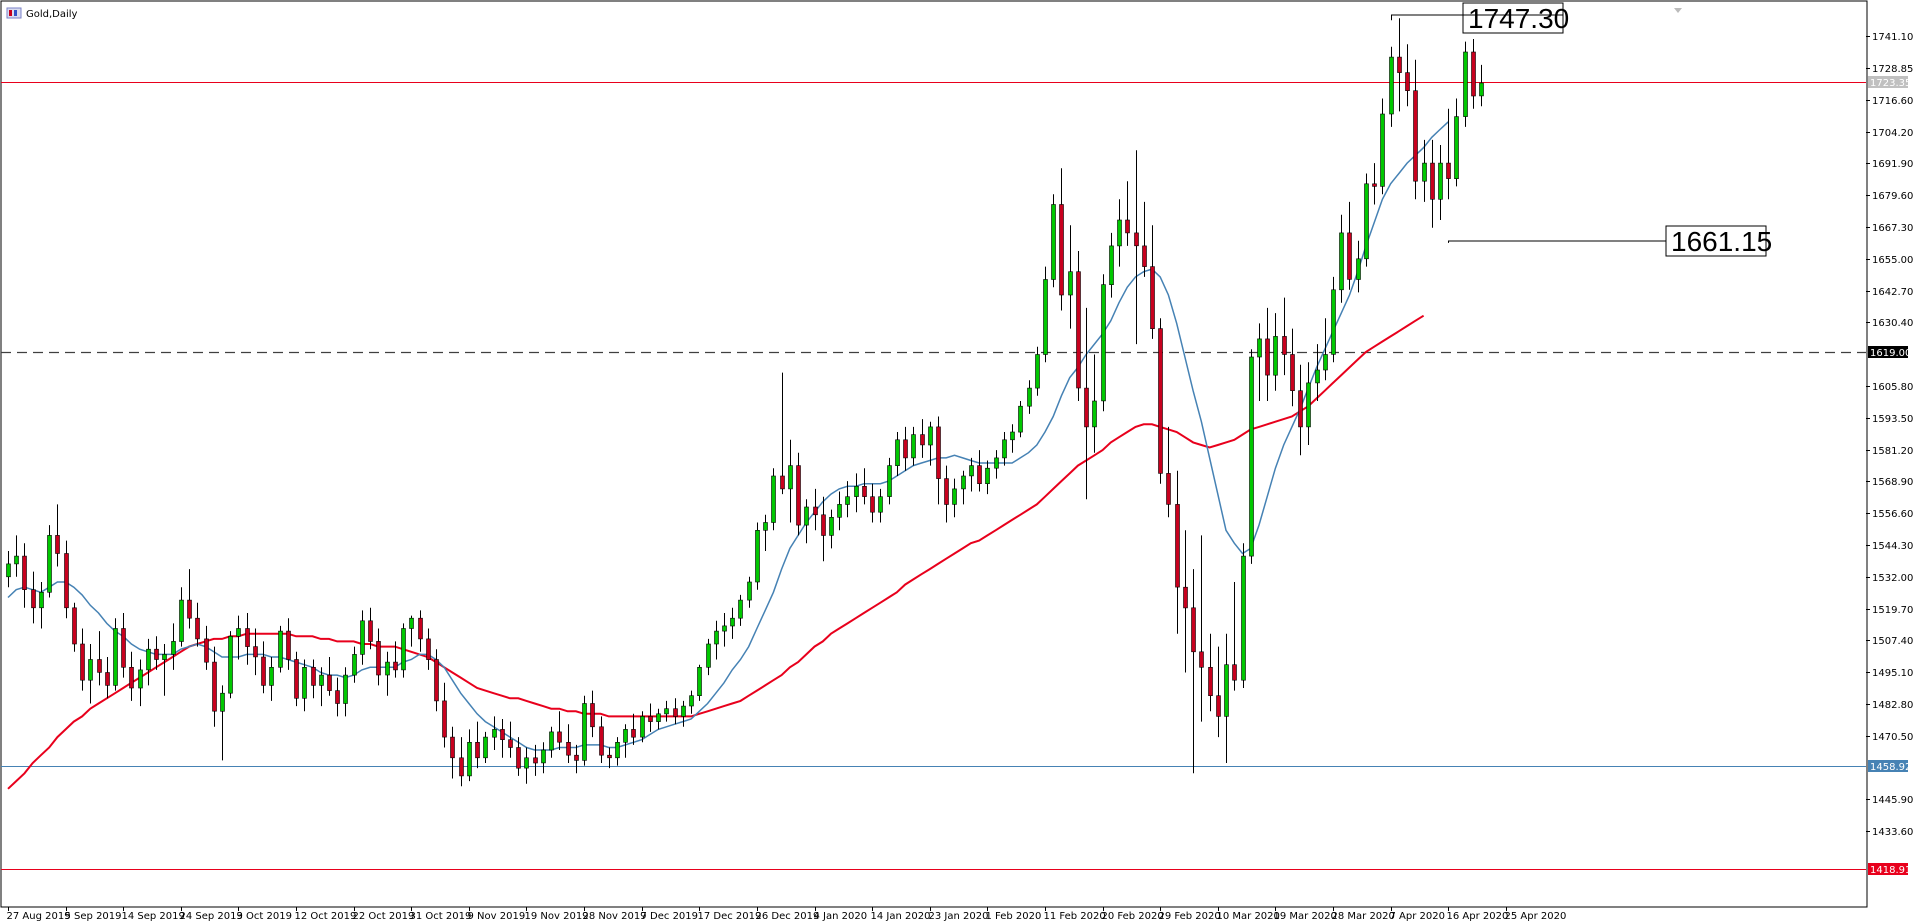 Image resolution: width=1920 pixels, height=922 pixels. Describe the element at coordinates (1892, 101) in the screenshot. I see `y-tick-label: 1716.60` at that location.